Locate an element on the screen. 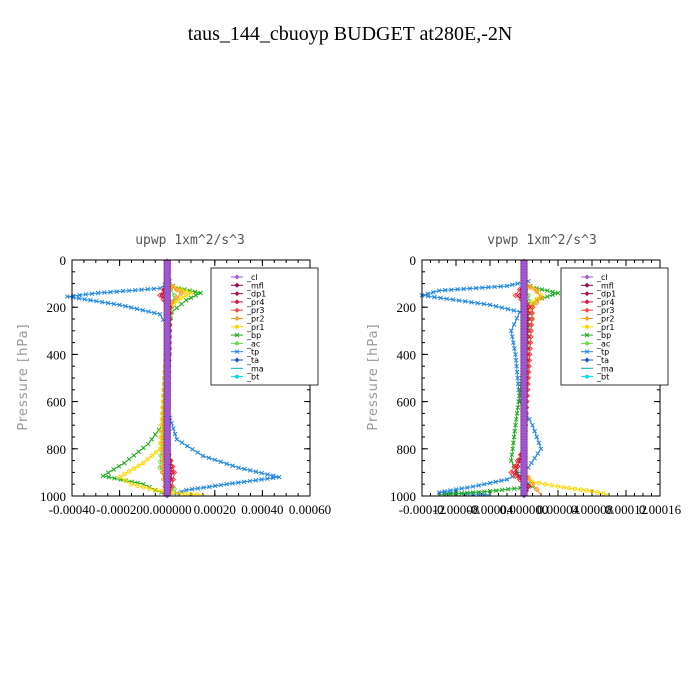  vpwp-legend-label: _ma is located at coordinates (605, 368).